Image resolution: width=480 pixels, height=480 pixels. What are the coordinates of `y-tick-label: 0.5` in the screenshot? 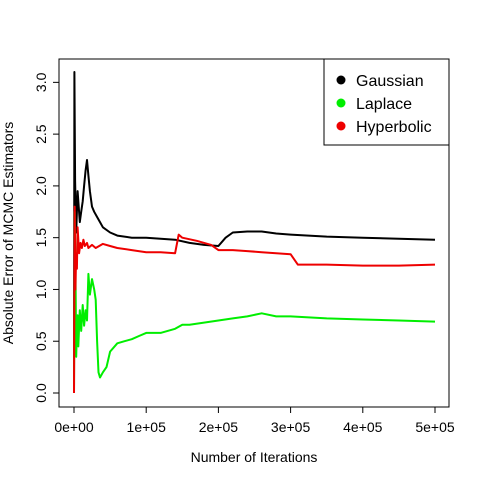 It's located at (41, 341).